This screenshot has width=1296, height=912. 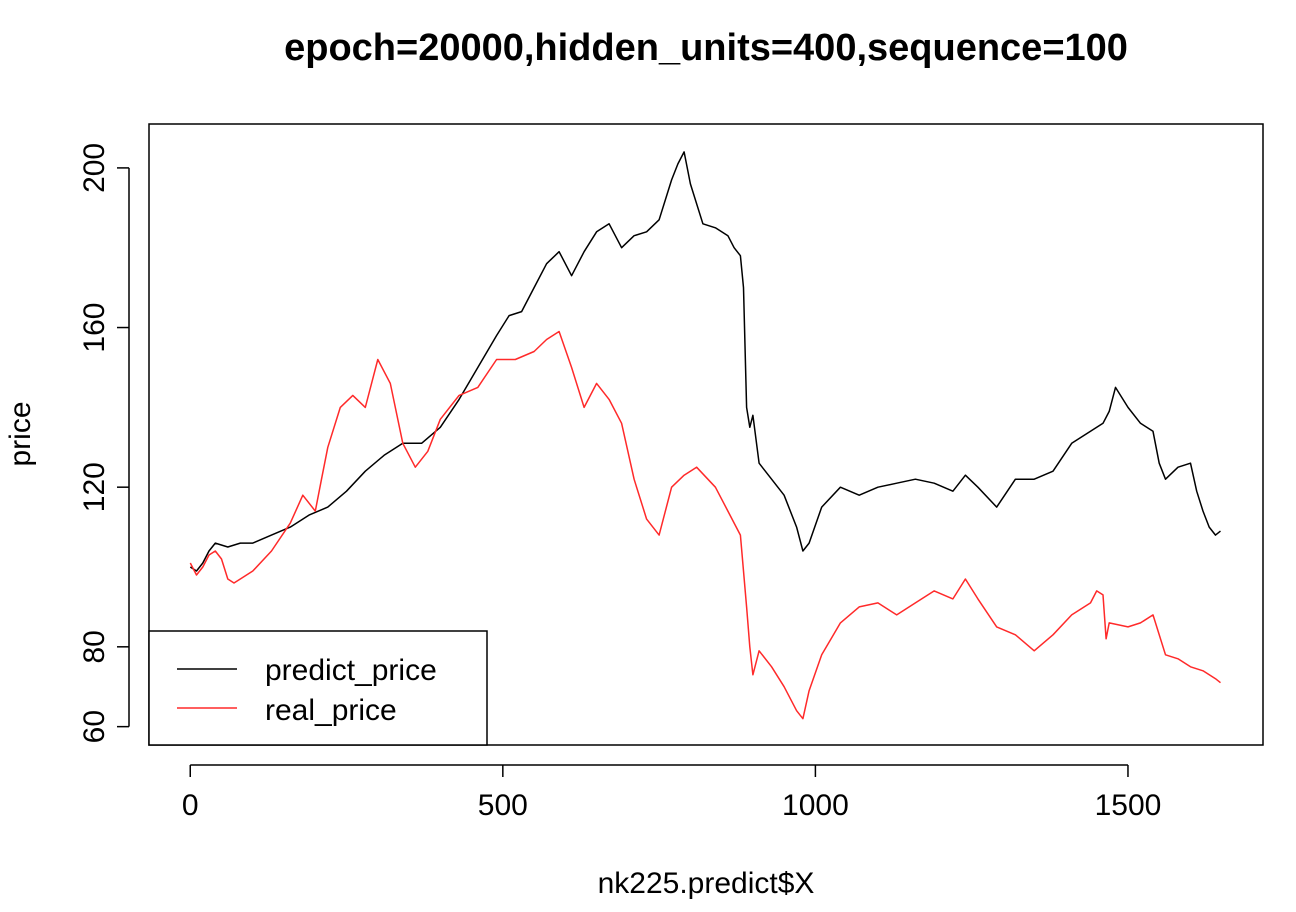 What do you see at coordinates (503, 805) in the screenshot?
I see `x-tick-label: 500` at bounding box center [503, 805].